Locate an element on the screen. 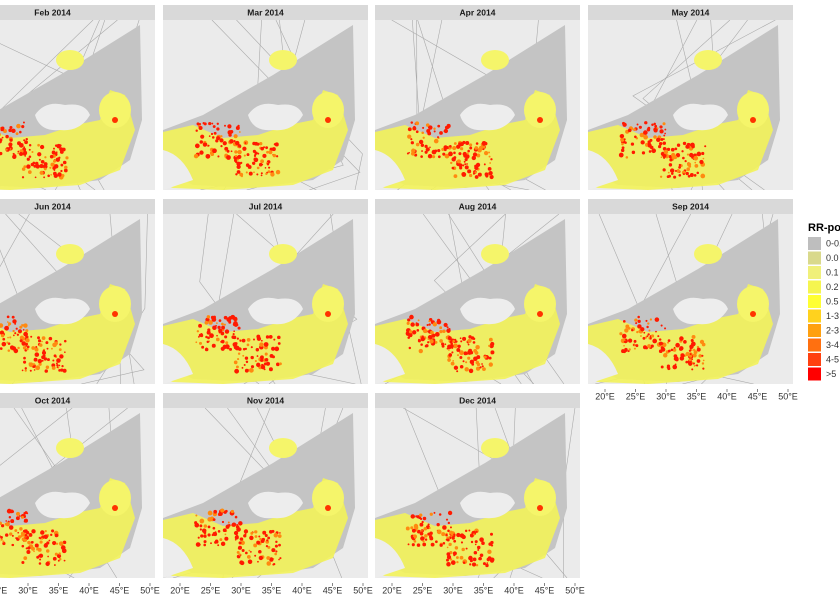 This screenshot has height=600, width=840. panel-strip is located at coordinates (265, 400).